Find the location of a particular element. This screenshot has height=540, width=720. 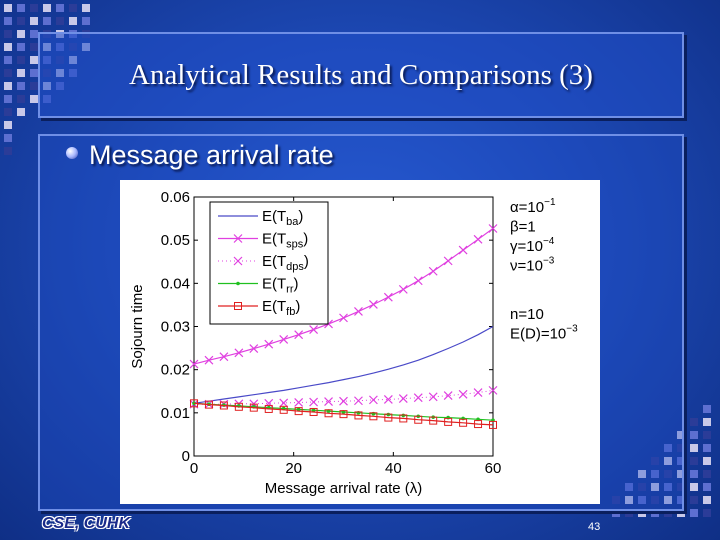

annotation-param: E(D)=10−3 is located at coordinates (544, 333).